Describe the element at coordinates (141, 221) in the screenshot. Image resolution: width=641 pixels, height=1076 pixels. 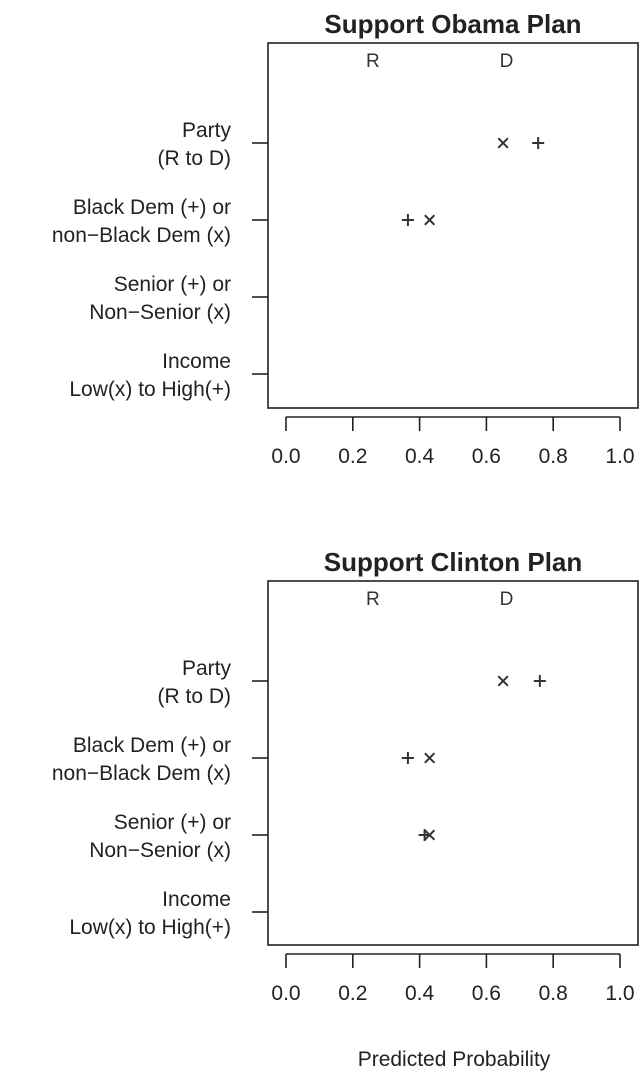
I see `panel-1-y-label: Black Dem (+) or non−Black Dem (x)` at that location.